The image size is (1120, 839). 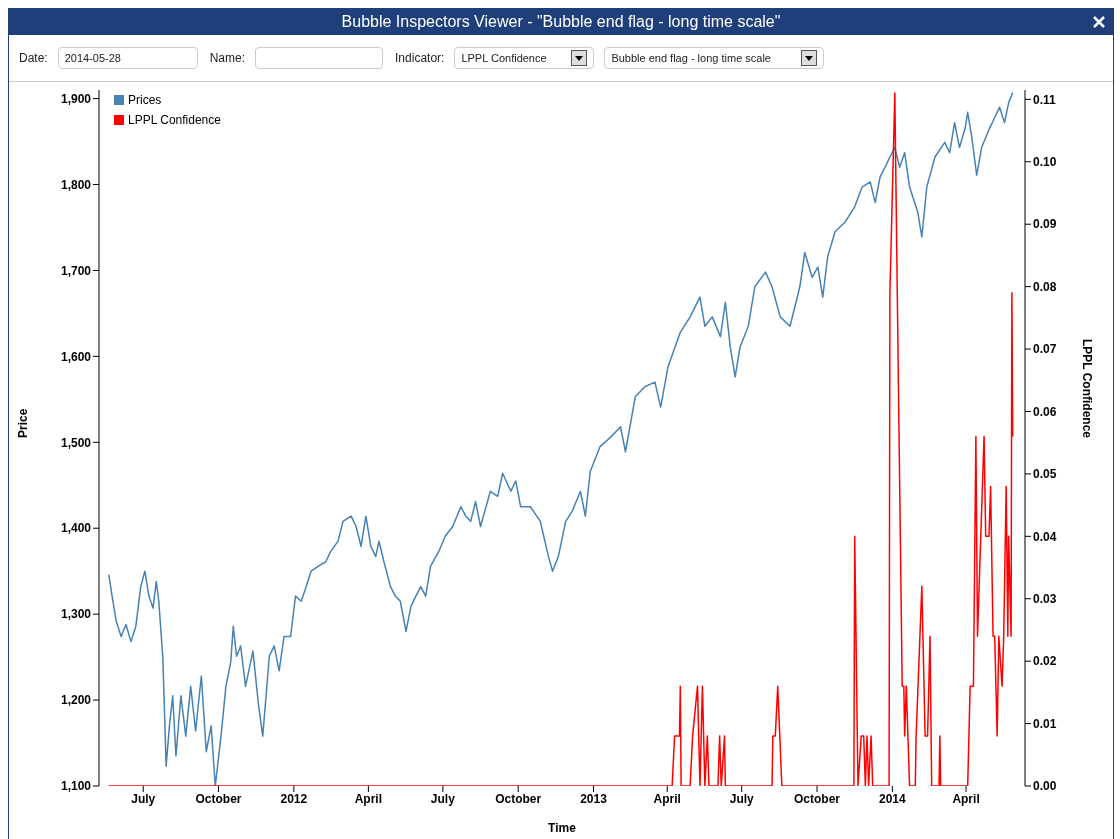 I want to click on y2-tick-label: 0.04, so click(x=1045, y=536).